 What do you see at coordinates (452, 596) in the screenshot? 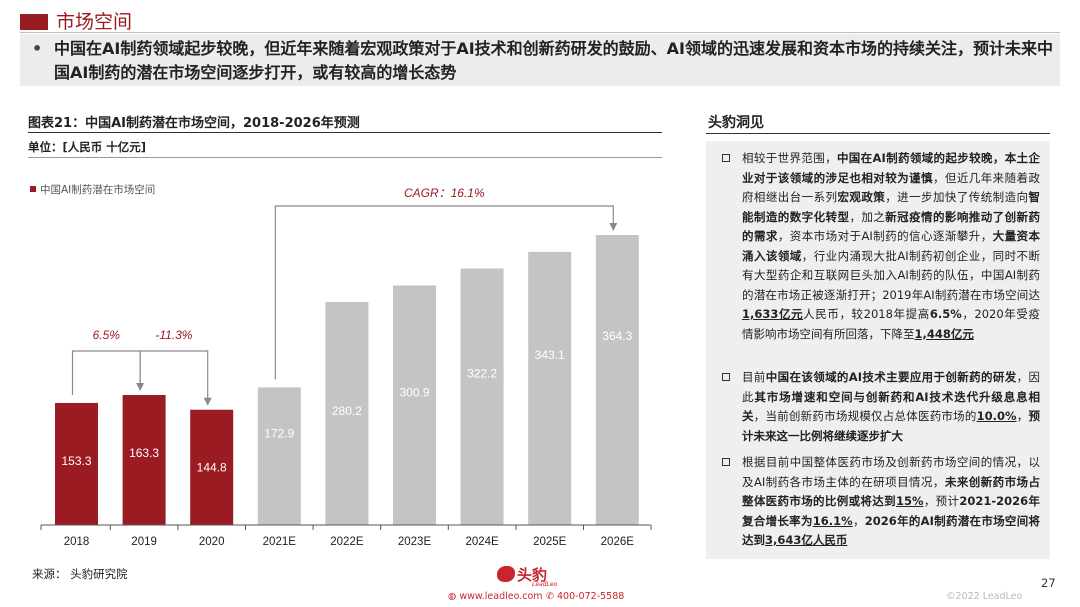
I see `globe-icon: ◍` at bounding box center [452, 596].